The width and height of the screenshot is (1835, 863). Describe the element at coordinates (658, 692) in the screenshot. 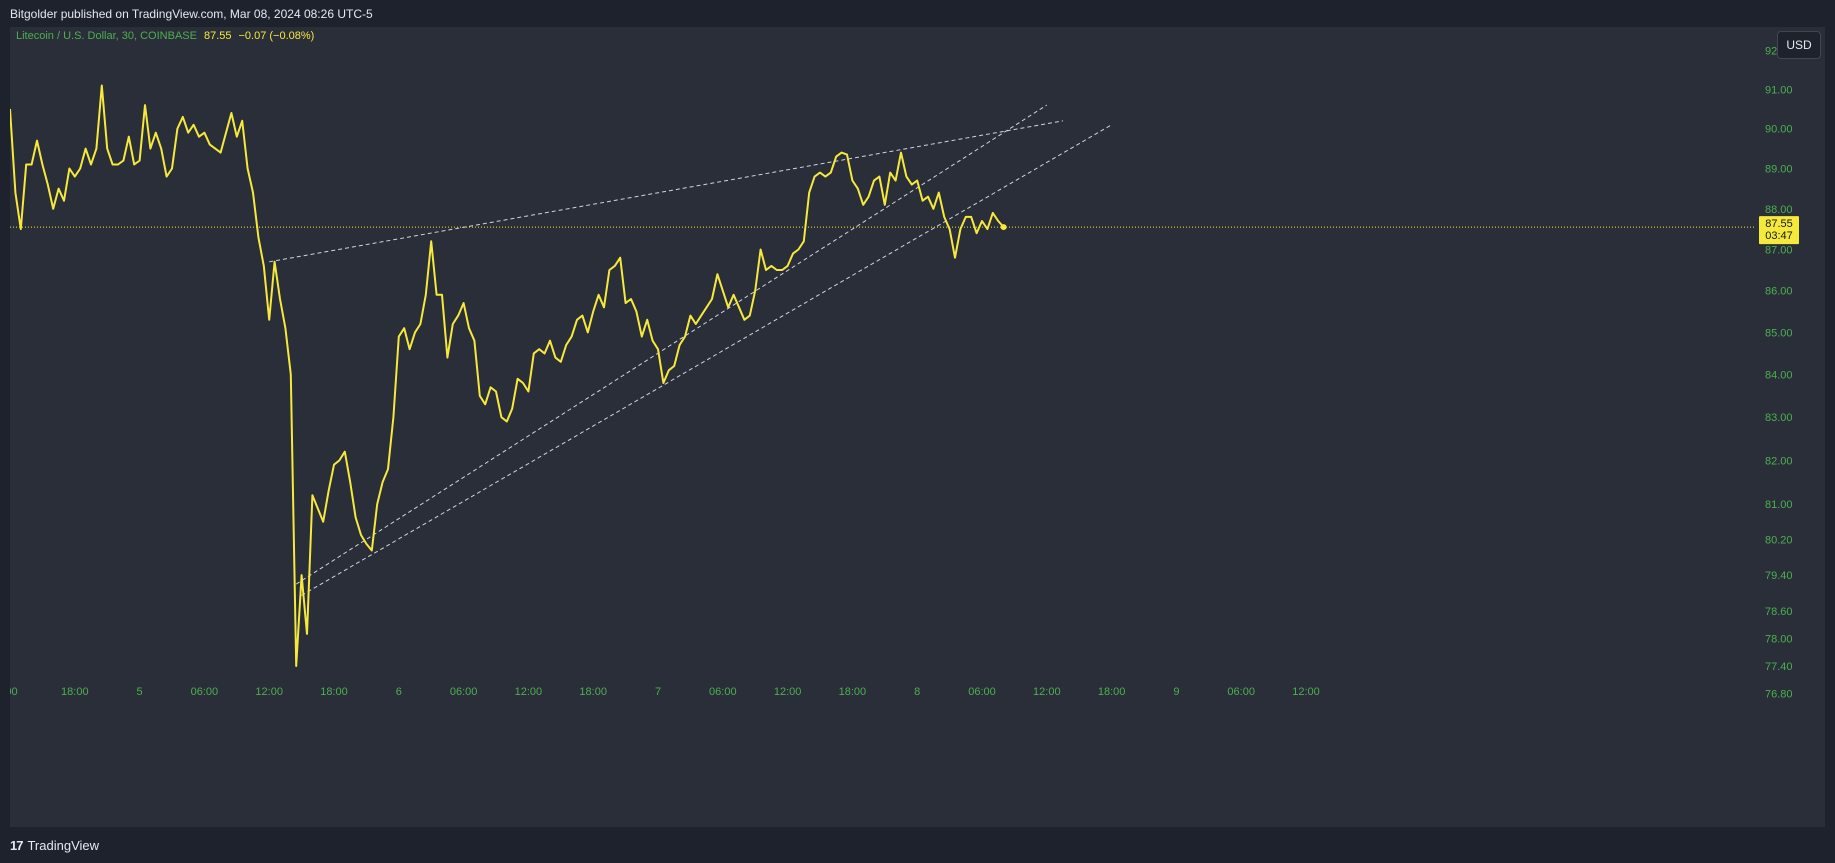

I see `x-tick-label: 7` at that location.